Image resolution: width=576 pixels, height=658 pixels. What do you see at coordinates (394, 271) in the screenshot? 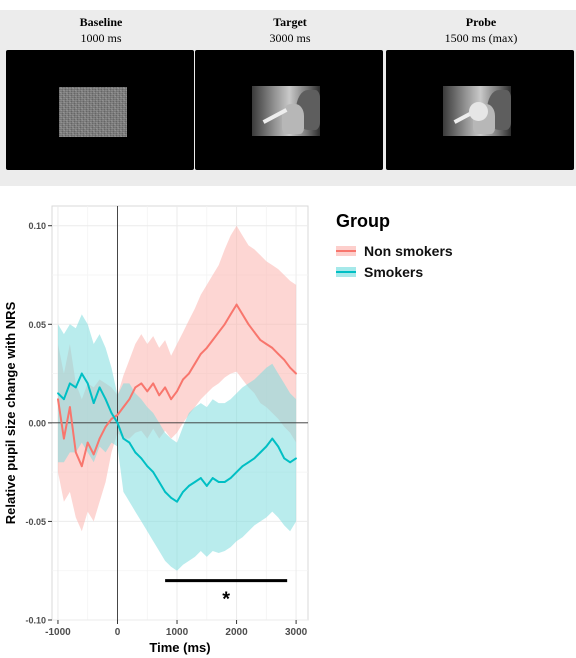
I see `legend-label: Smokers` at bounding box center [394, 271].